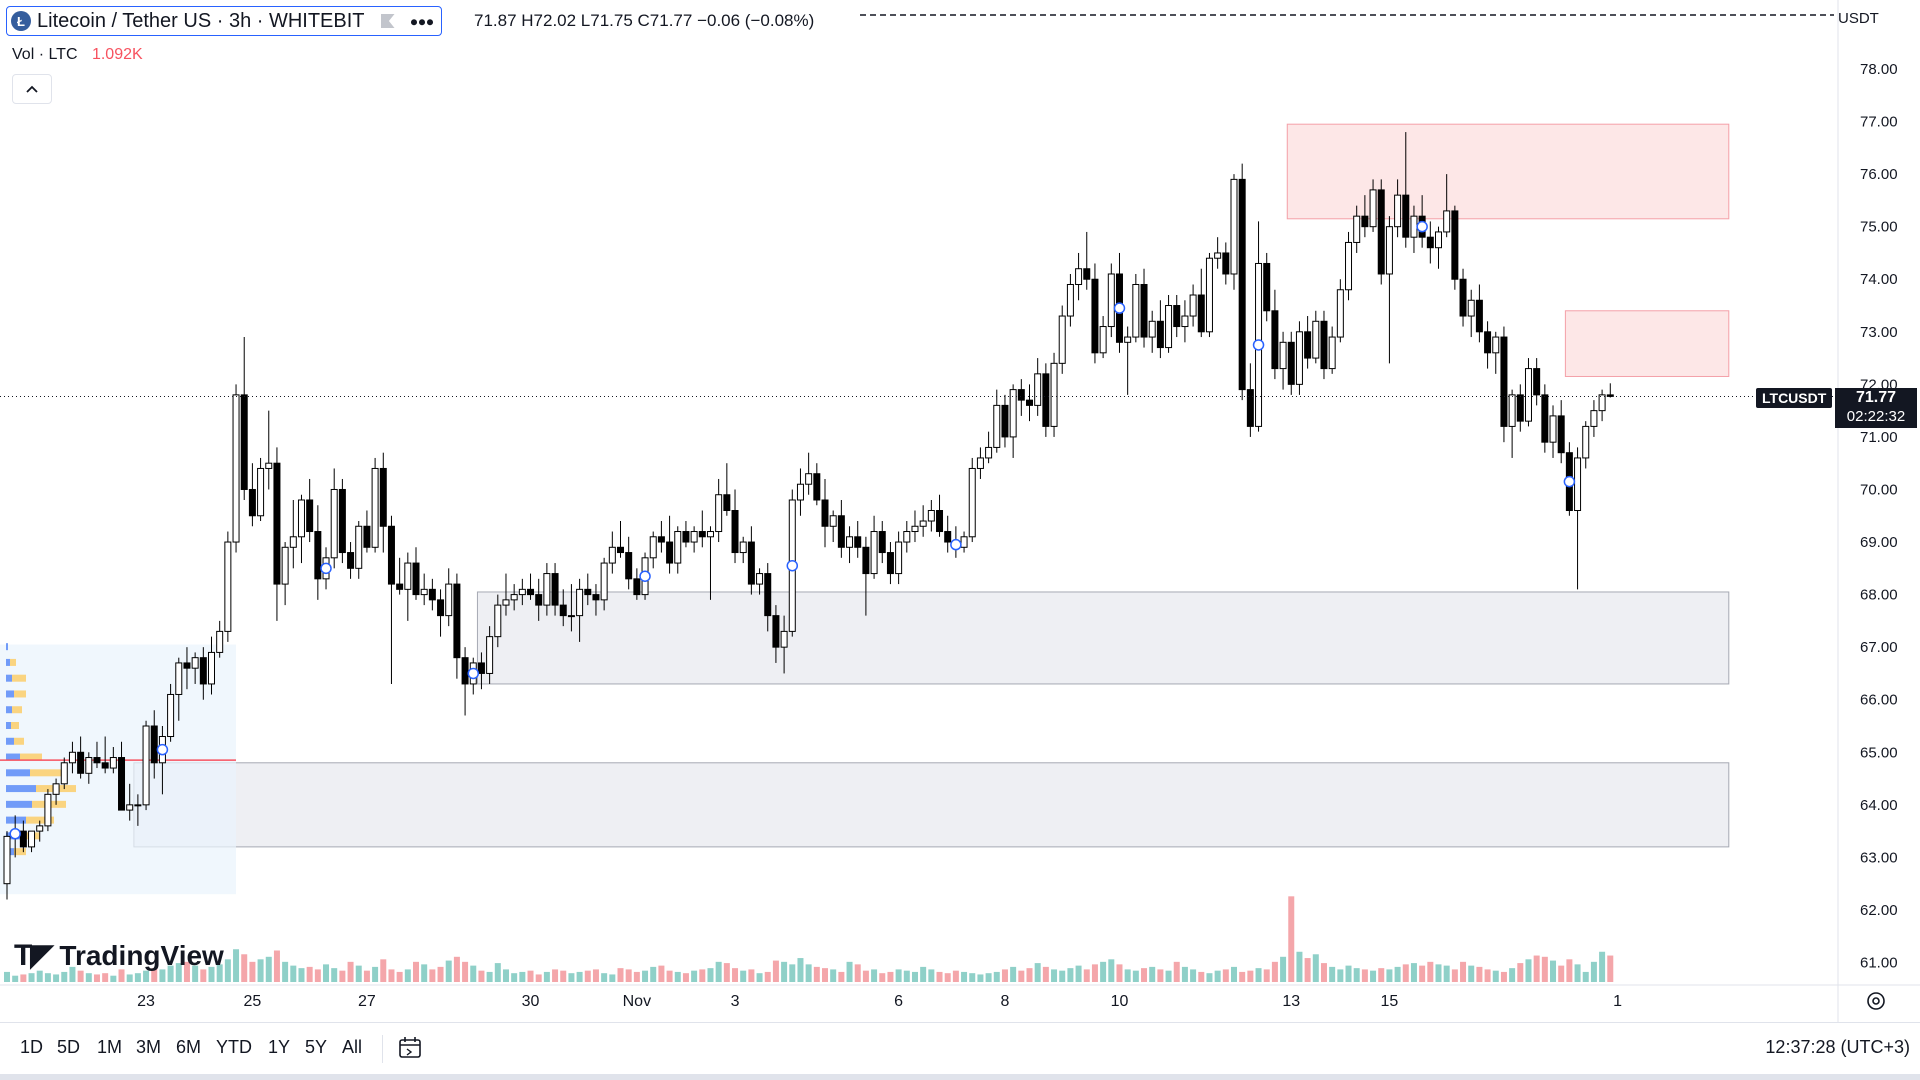 This screenshot has height=1080, width=1920. I want to click on flag-icon, so click(387, 21).